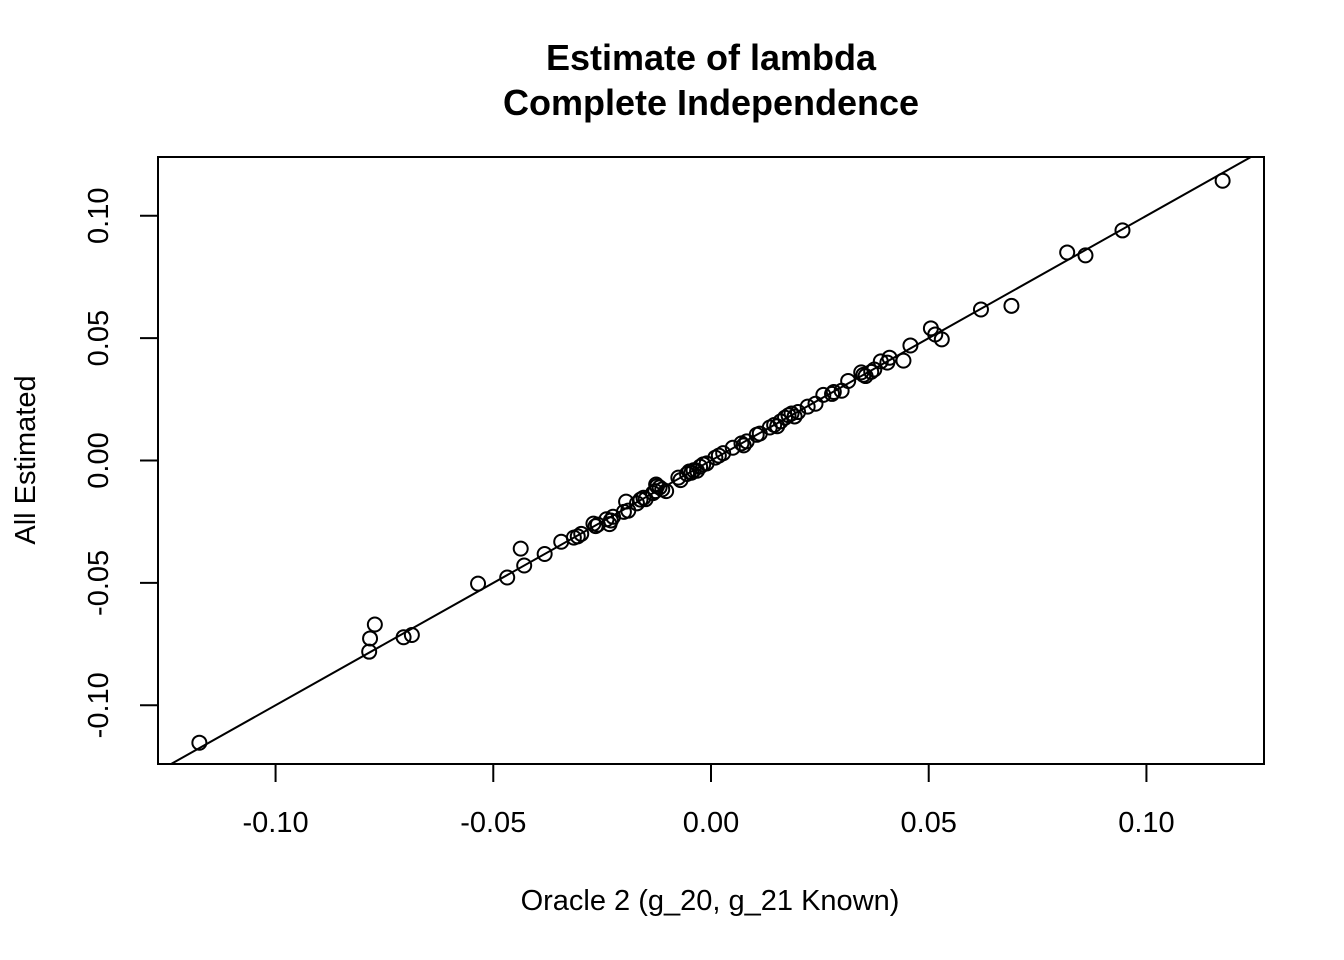  I want to click on y-tick-label: -0.05, so click(99, 583).